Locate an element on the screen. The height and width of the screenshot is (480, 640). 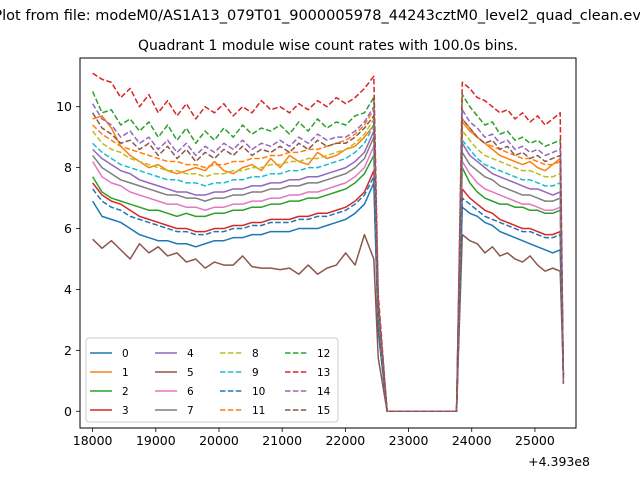
legend-label-0: 0 is located at coordinates (125, 354).